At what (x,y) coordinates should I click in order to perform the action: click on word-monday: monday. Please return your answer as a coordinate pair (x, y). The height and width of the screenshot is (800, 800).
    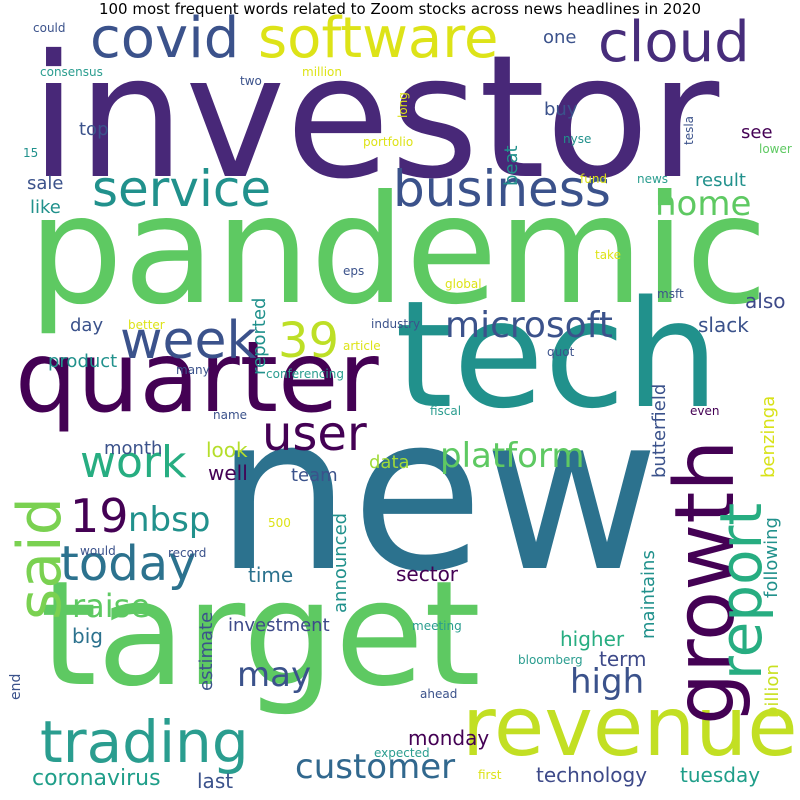
    Looking at the image, I should click on (449, 737).